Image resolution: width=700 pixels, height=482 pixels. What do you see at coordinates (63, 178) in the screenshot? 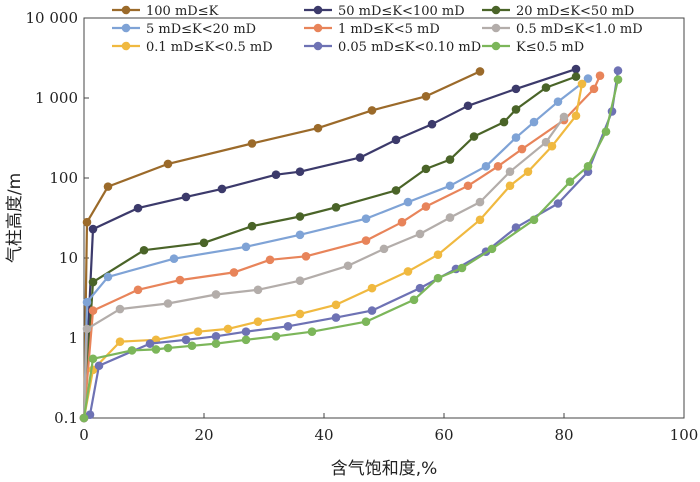
I see `y-tick-label: 100` at bounding box center [63, 178].